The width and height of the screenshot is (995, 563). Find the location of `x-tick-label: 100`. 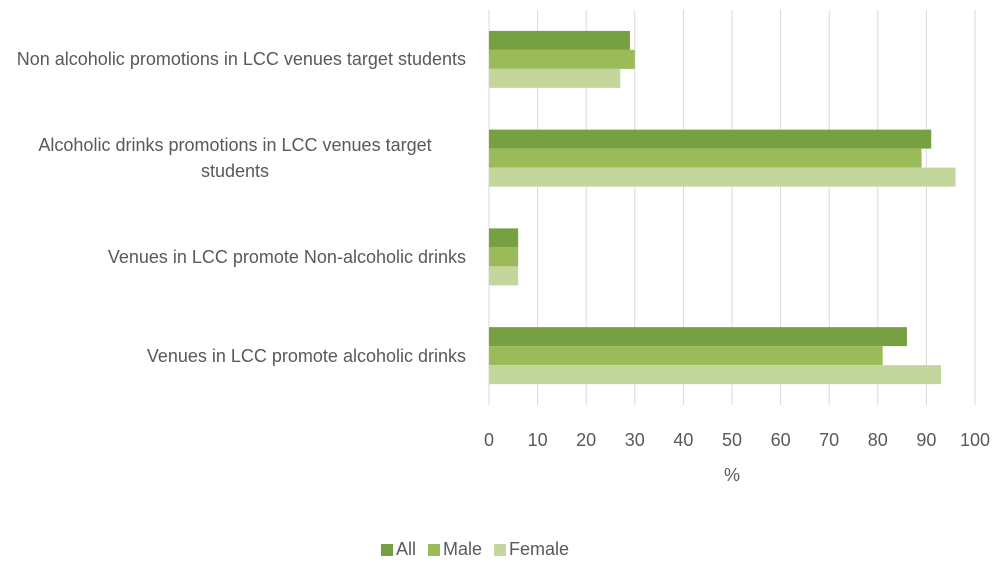

x-tick-label: 100 is located at coordinates (975, 440).